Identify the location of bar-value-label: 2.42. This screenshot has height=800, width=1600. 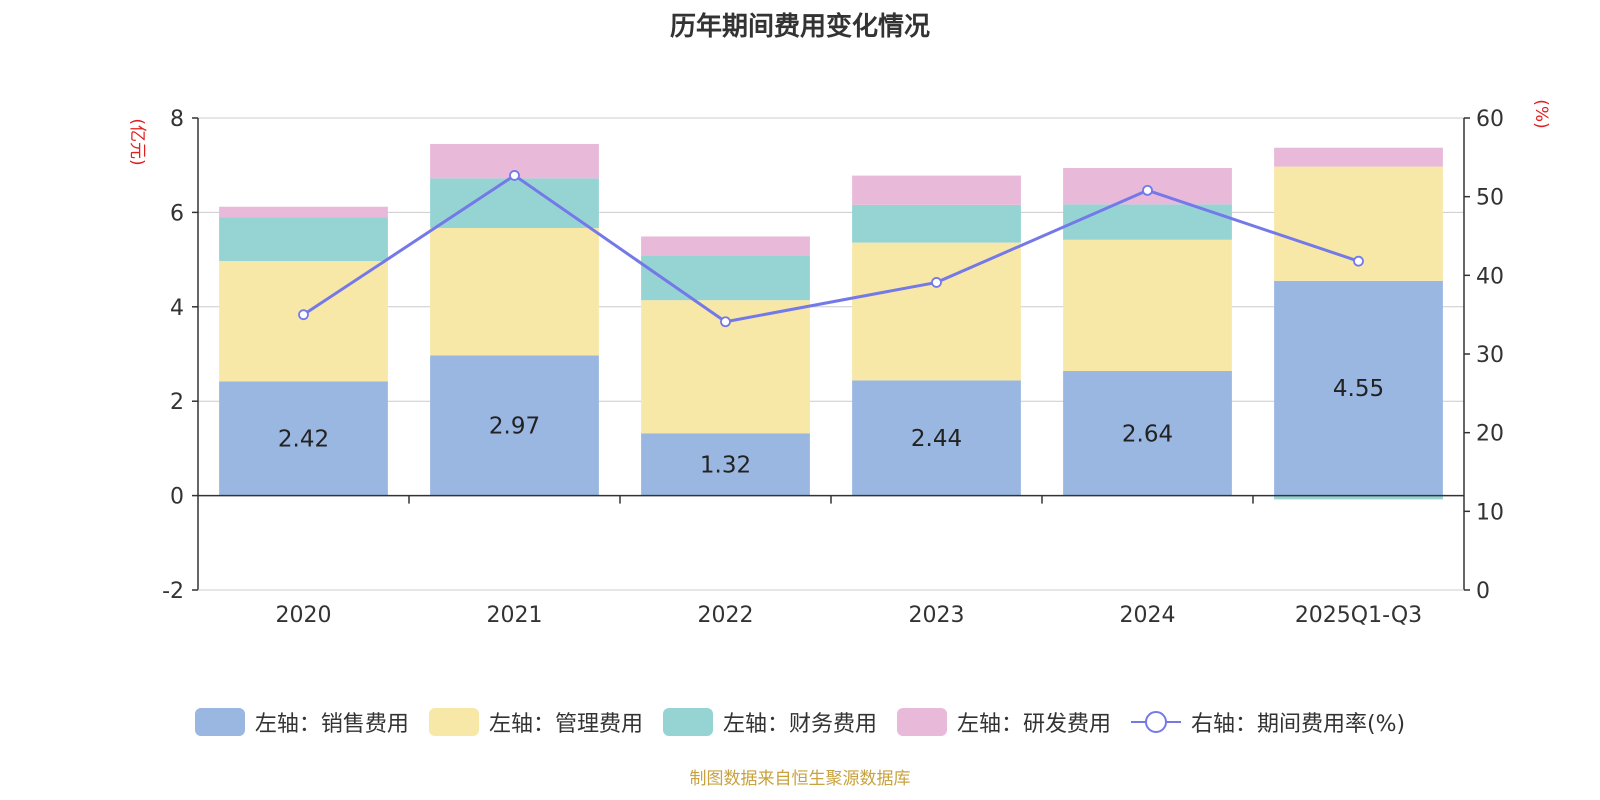
(303, 439).